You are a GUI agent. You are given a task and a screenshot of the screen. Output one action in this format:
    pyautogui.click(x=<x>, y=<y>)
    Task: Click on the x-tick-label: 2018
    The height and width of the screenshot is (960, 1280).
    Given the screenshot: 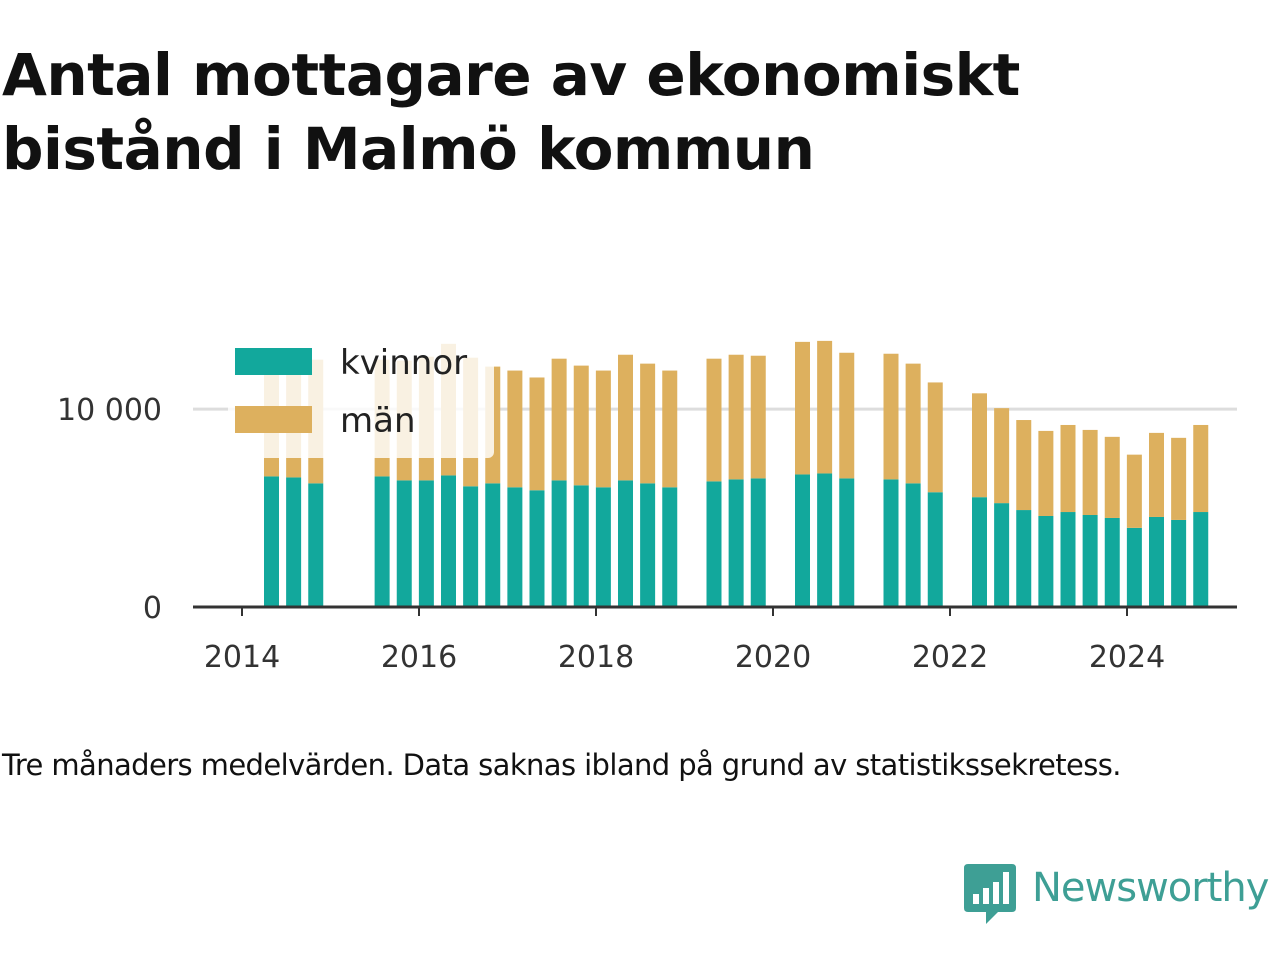 What is the action you would take?
    pyautogui.click(x=596, y=657)
    